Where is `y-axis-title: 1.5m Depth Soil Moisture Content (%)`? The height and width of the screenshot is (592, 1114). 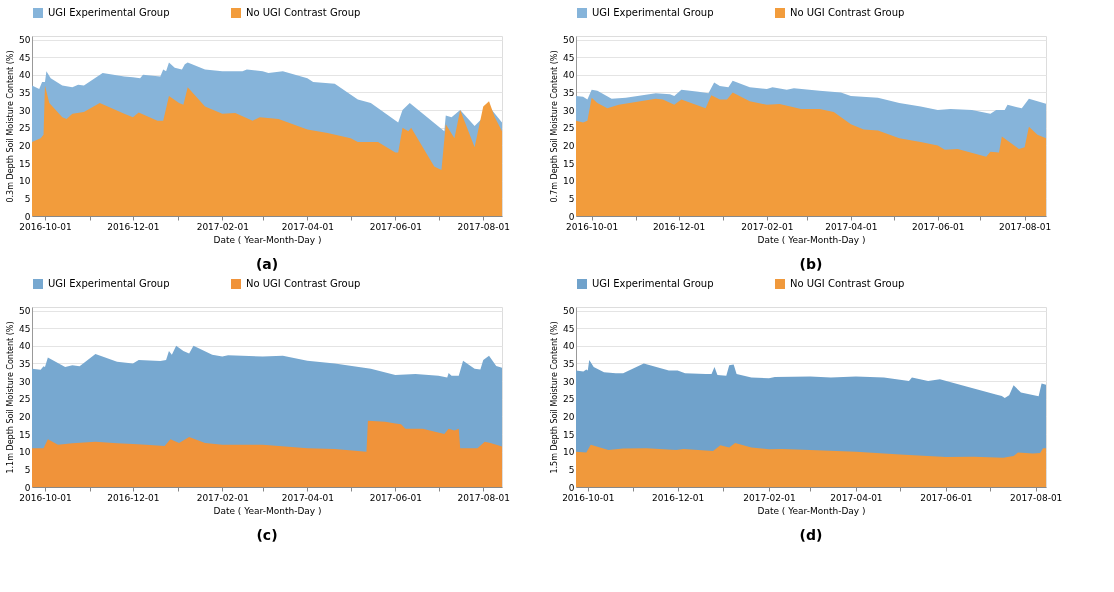 y-axis-title: 1.5m Depth Soil Moisture Content (%) is located at coordinates (555, 397).